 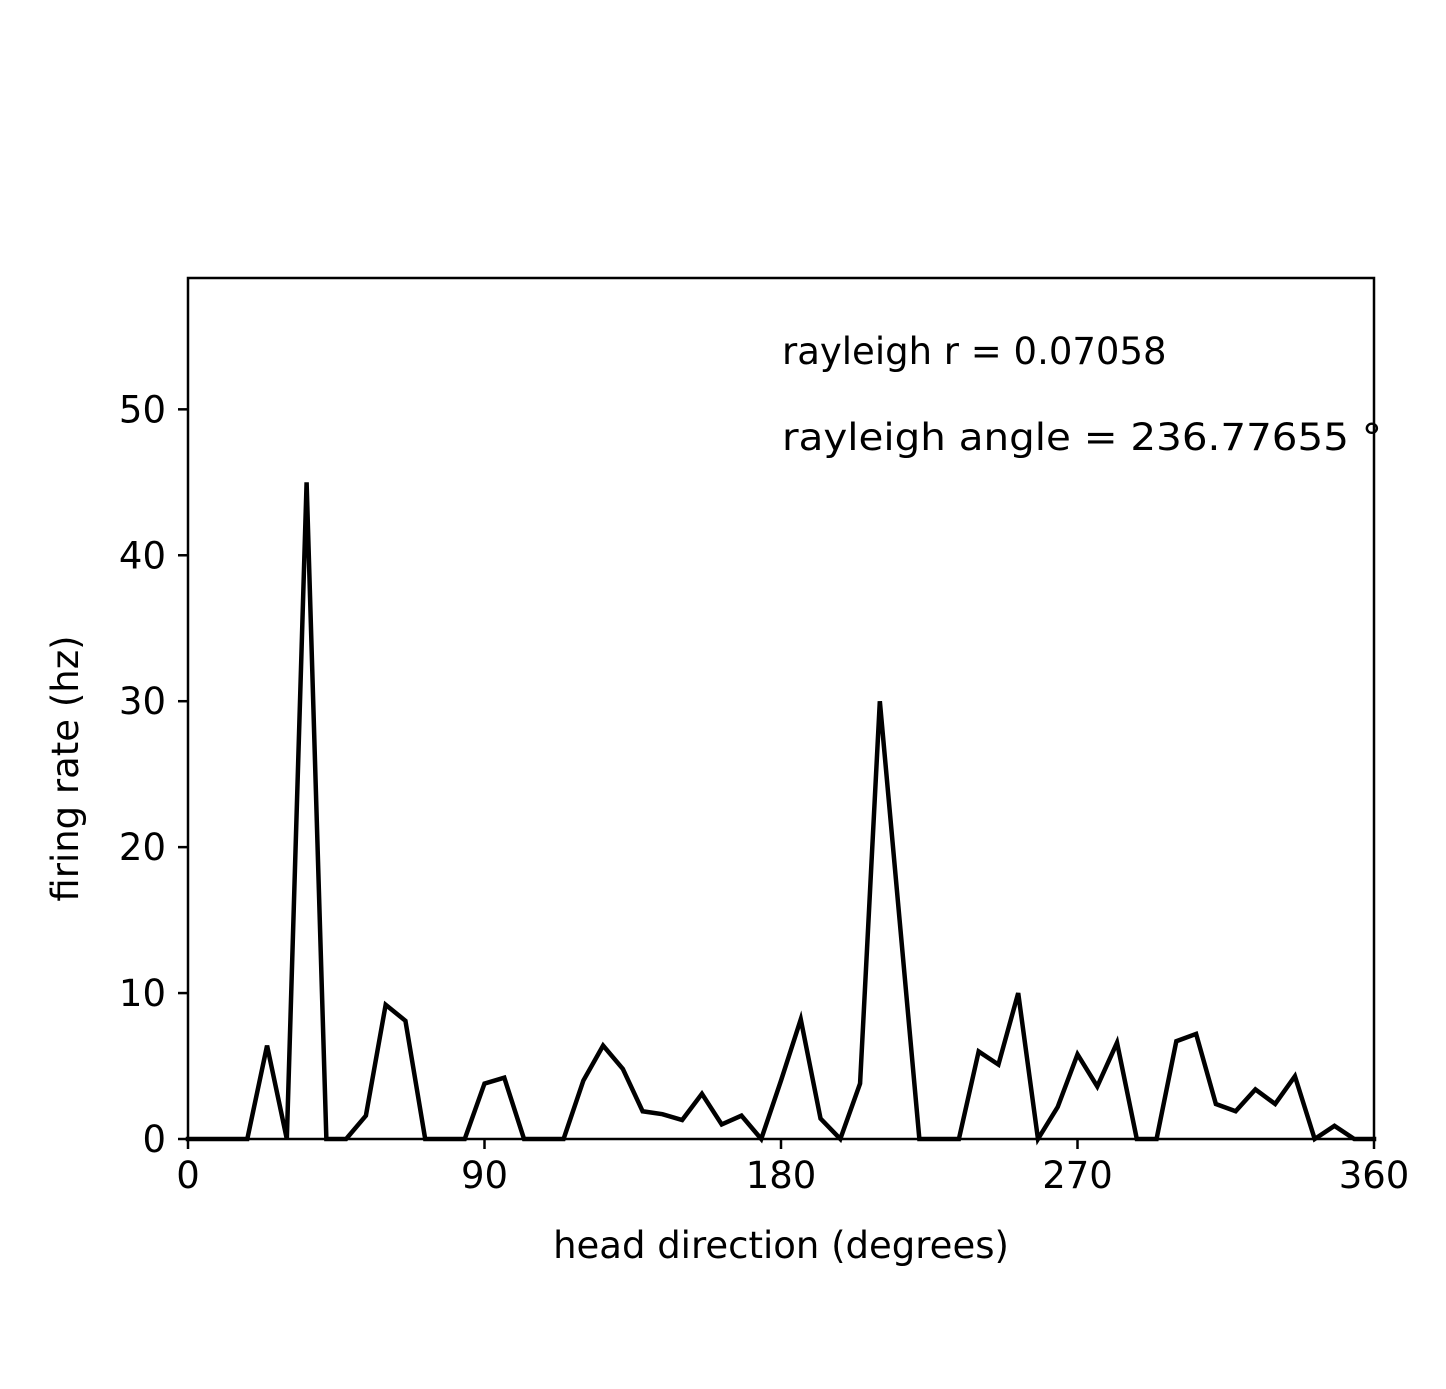 I want to click on y-tick-label: 50, so click(x=142, y=409).